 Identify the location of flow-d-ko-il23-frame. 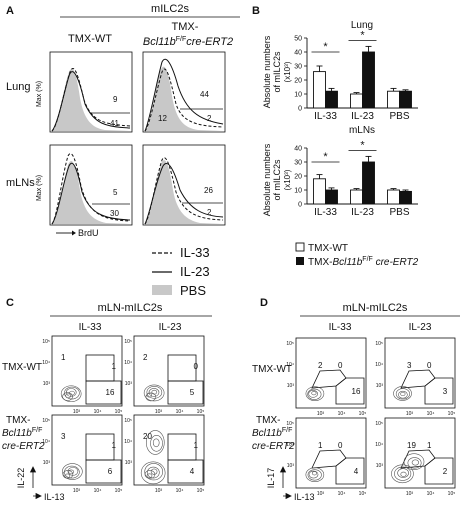
(420, 453).